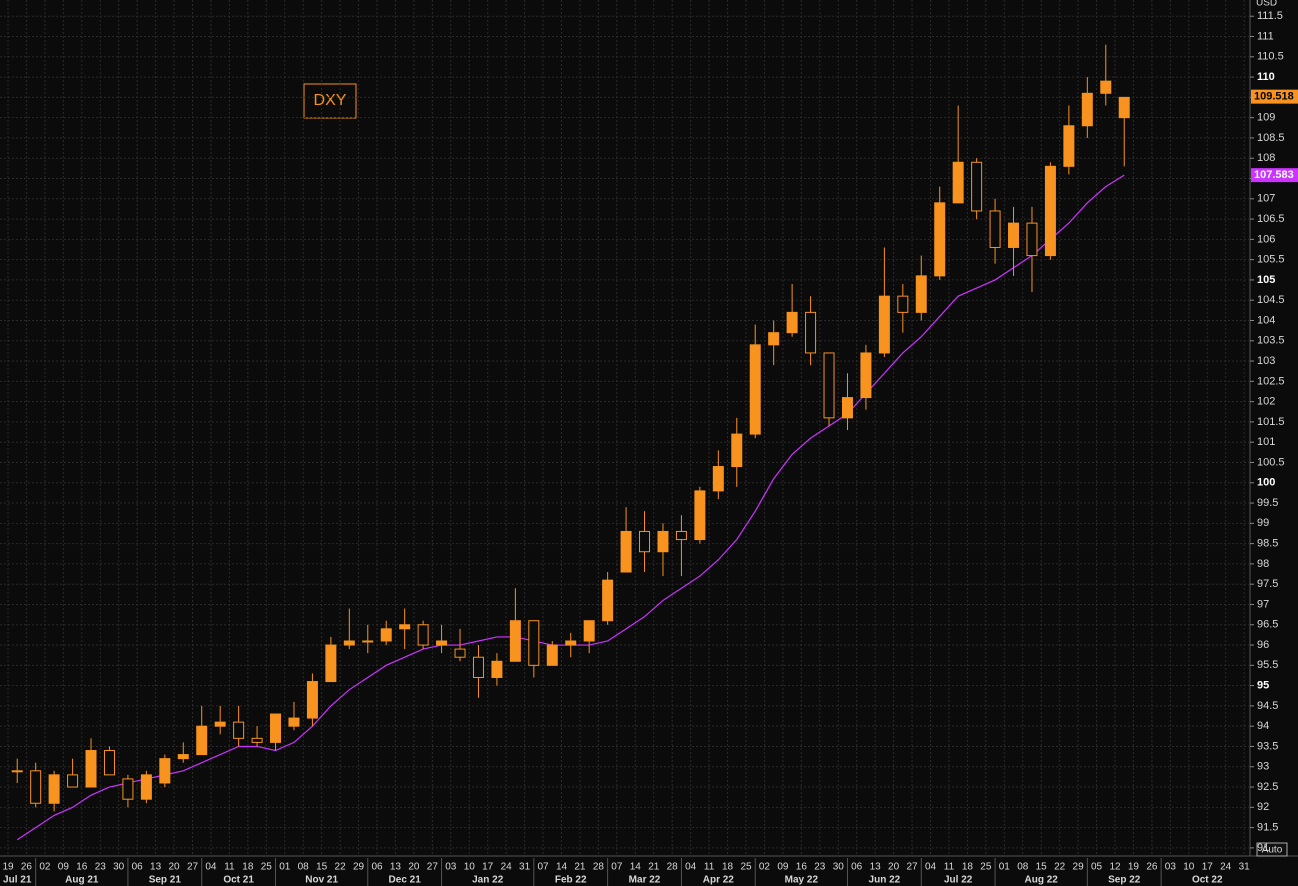  Describe the element at coordinates (396, 867) in the screenshot. I see `x-tick-label: 13` at that location.